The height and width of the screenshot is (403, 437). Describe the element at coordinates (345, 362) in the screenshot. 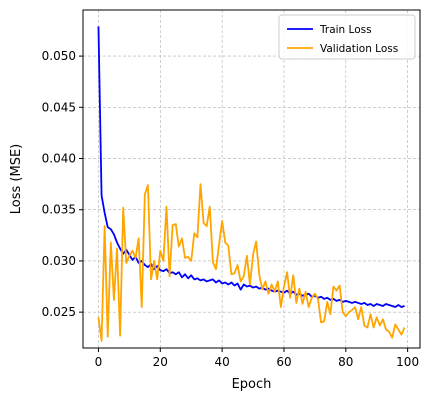

I see `x-tick-label: 80` at that location.